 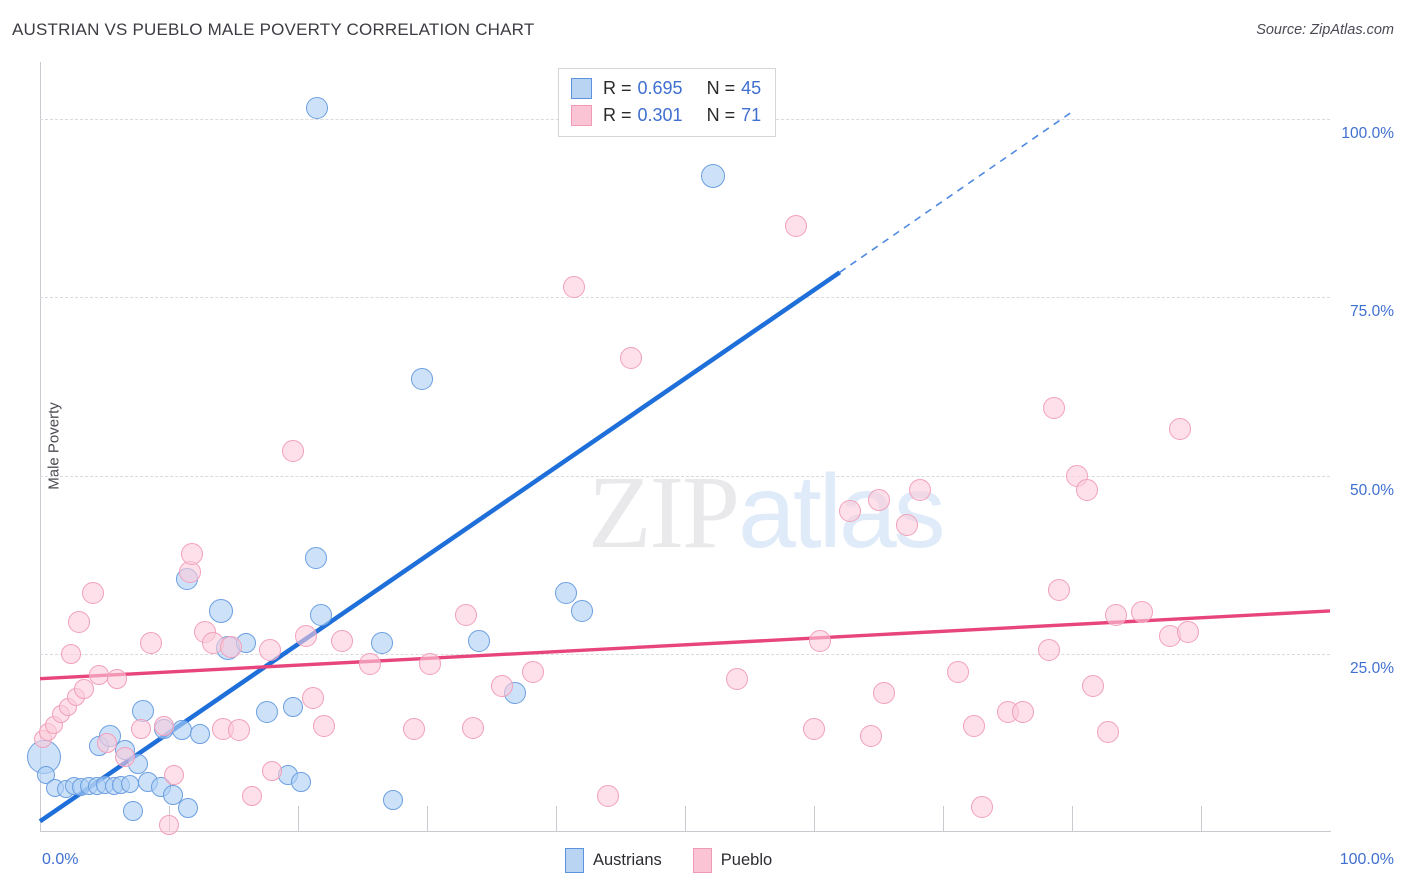 What do you see at coordinates (1325, 30) in the screenshot?
I see `source-attribution: Source: ZipAtlas.com` at bounding box center [1325, 30].